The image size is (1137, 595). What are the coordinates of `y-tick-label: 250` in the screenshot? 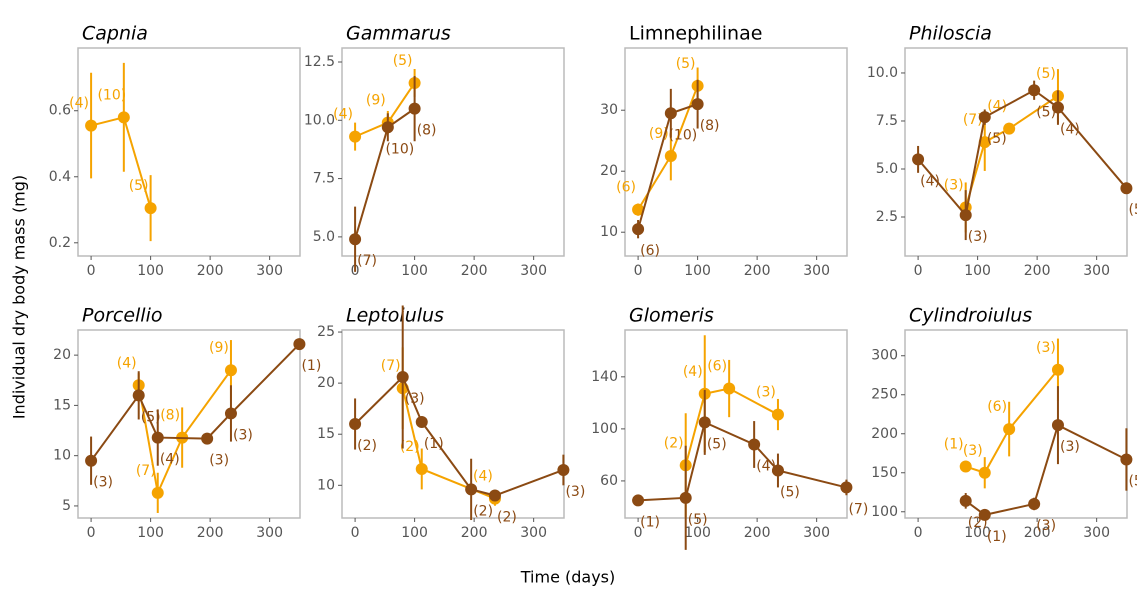 It's located at (884, 395).